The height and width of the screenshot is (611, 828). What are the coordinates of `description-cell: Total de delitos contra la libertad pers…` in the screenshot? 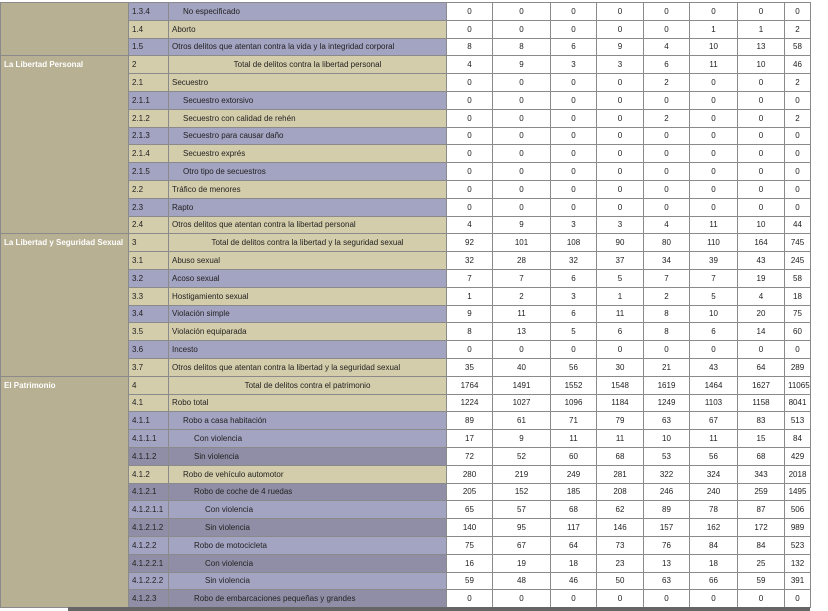 It's located at (307, 65).